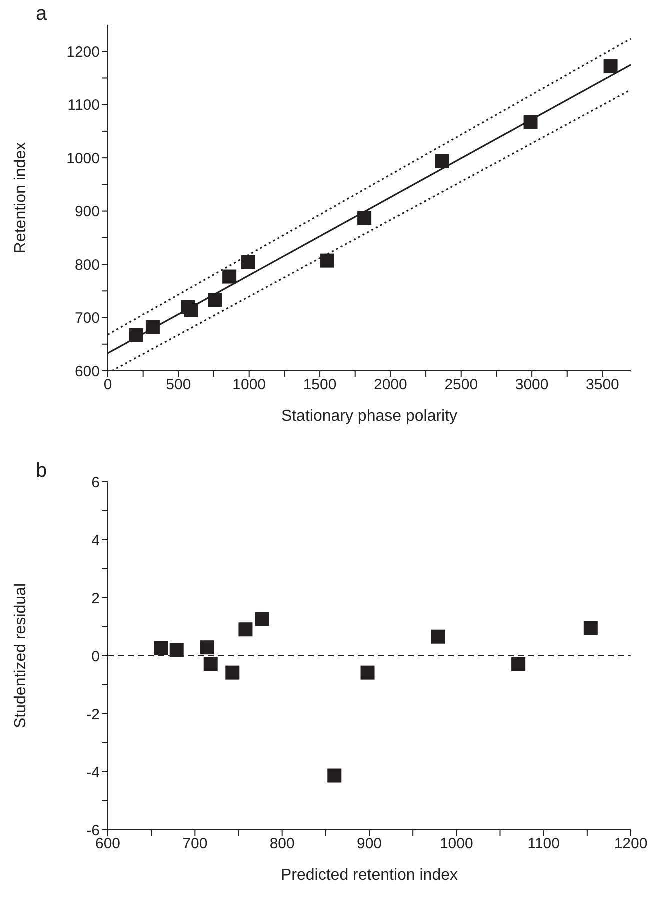 The image size is (666, 906). What do you see at coordinates (532, 385) in the screenshot?
I see `x-tick-label: 3000` at bounding box center [532, 385].